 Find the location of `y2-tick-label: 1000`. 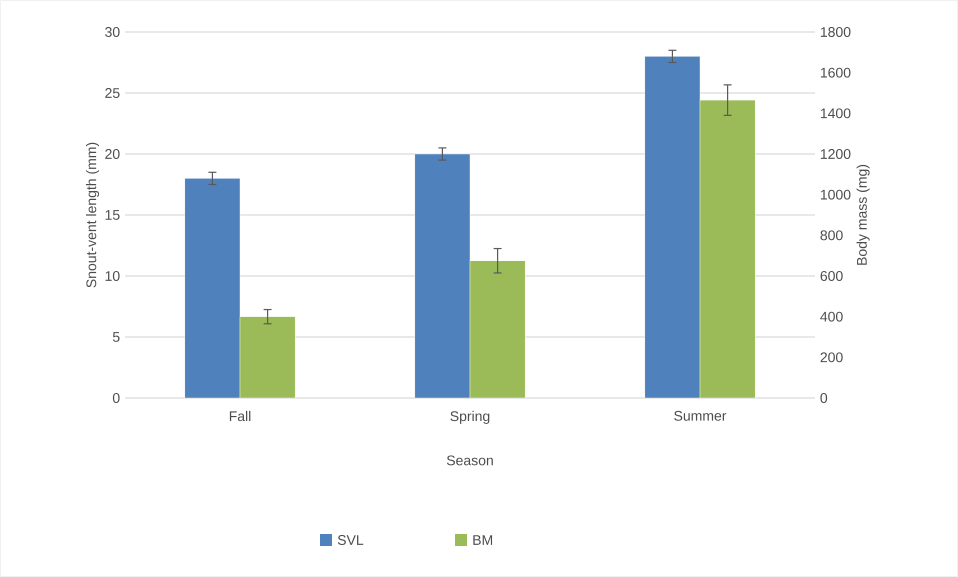

y2-tick-label: 1000 is located at coordinates (835, 195).